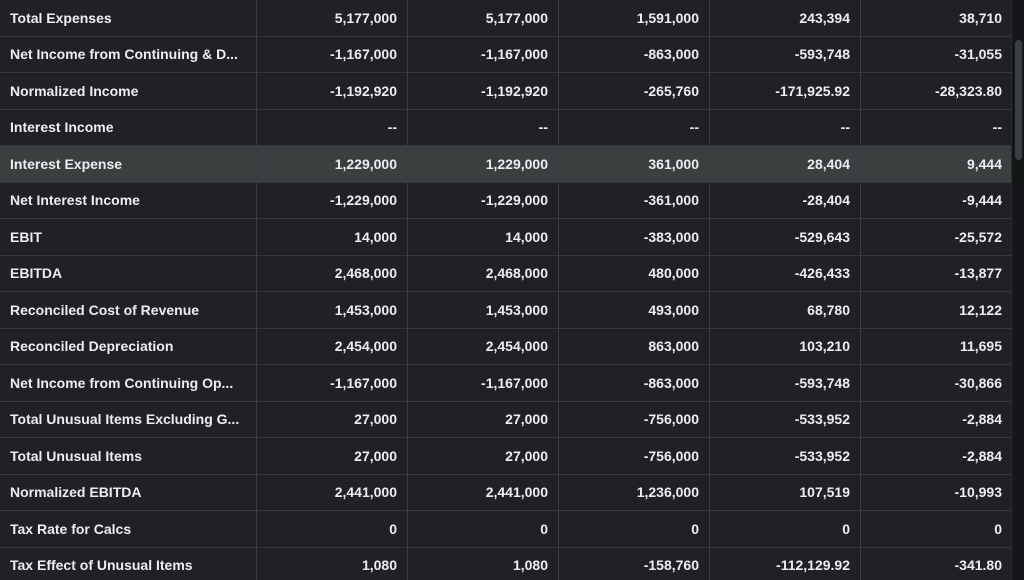 The width and height of the screenshot is (1024, 580). Describe the element at coordinates (634, 18) in the screenshot. I see `value-cell: 1,591,000` at that location.